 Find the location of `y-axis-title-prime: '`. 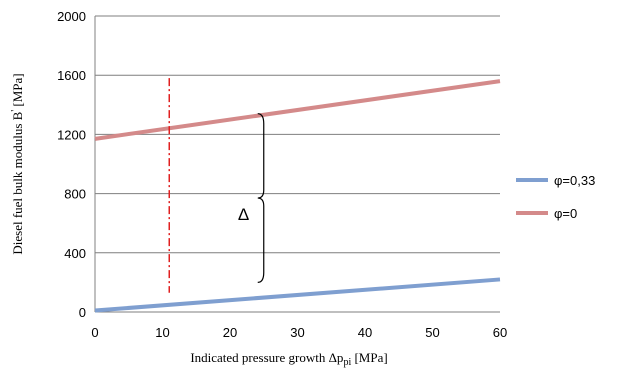

y-axis-title-prime: ' is located at coordinates (15, 111).